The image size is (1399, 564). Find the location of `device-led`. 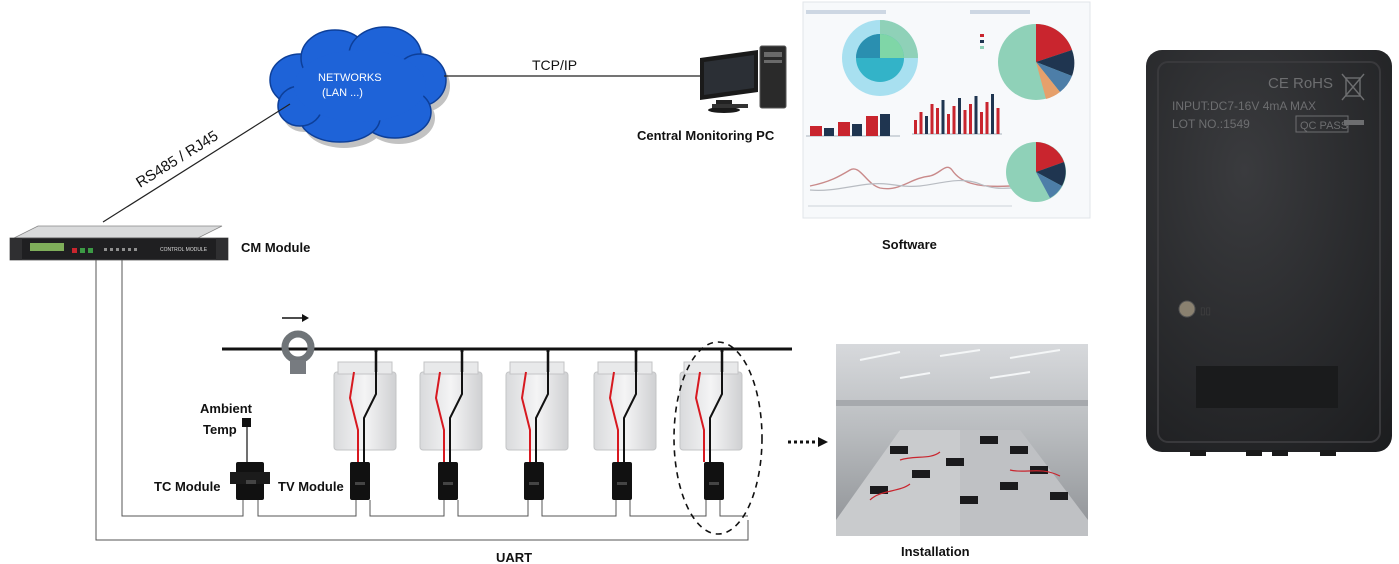

device-led is located at coordinates (1187, 309).